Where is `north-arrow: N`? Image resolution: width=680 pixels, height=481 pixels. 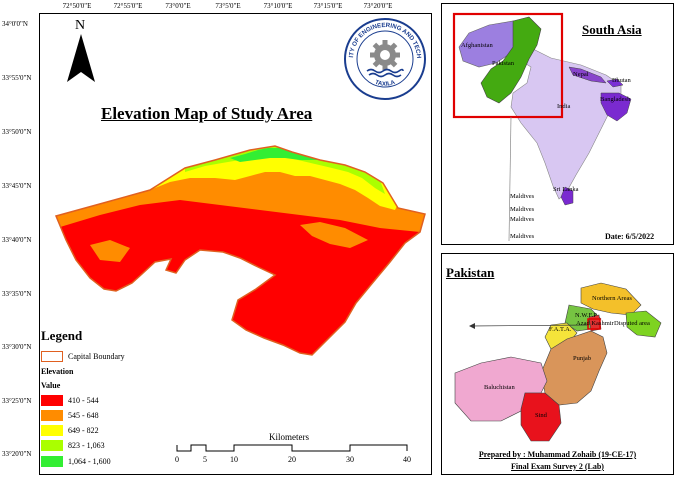 north-arrow: N is located at coordinates (81, 51).